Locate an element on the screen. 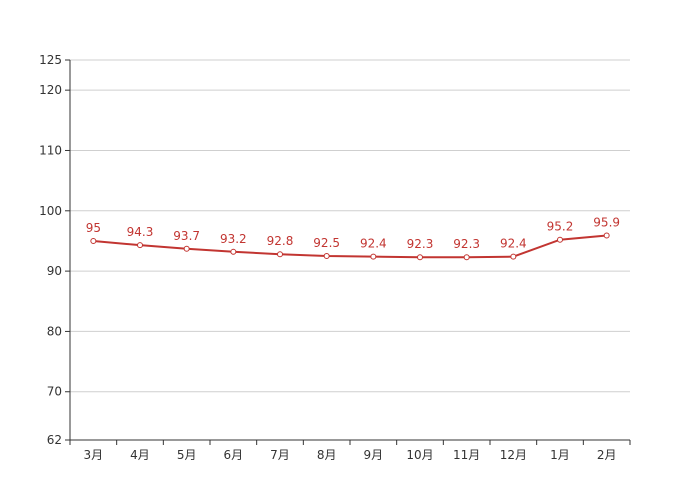 This screenshot has height=500, width=700. data-label: 94.3 is located at coordinates (140, 232).